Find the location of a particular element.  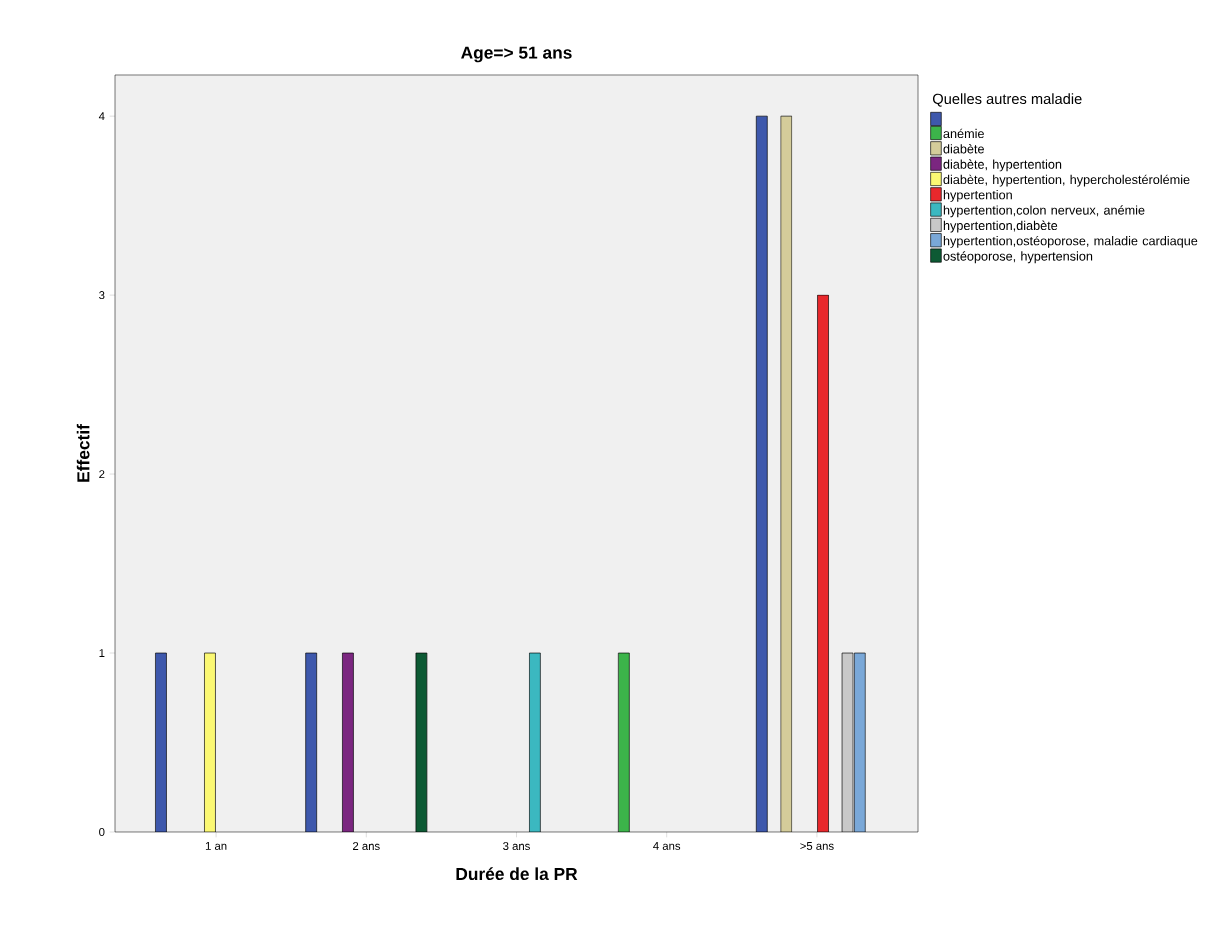

y-axis-title: Effectif is located at coordinates (83, 453).